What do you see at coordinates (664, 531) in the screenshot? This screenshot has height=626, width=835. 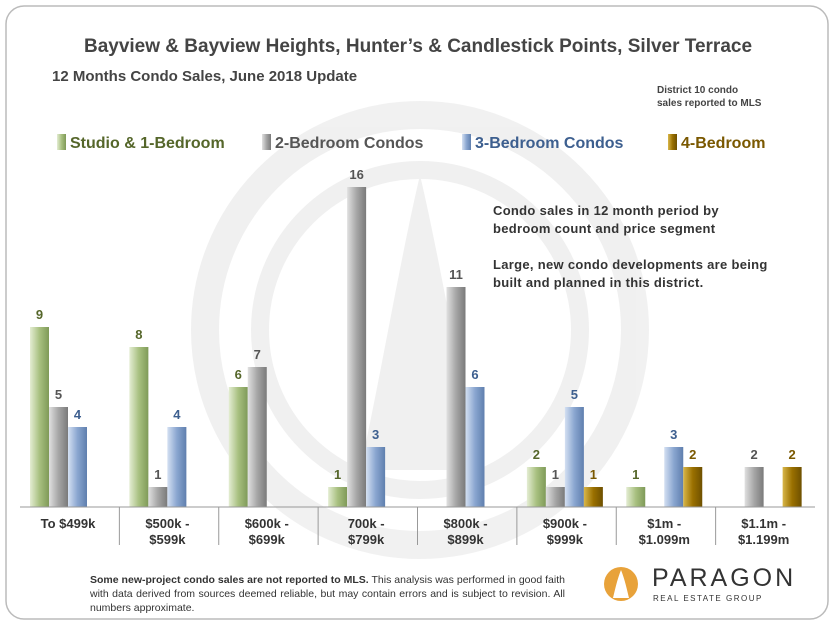 I see `x-tick-label: $1m - $1.099m` at bounding box center [664, 531].